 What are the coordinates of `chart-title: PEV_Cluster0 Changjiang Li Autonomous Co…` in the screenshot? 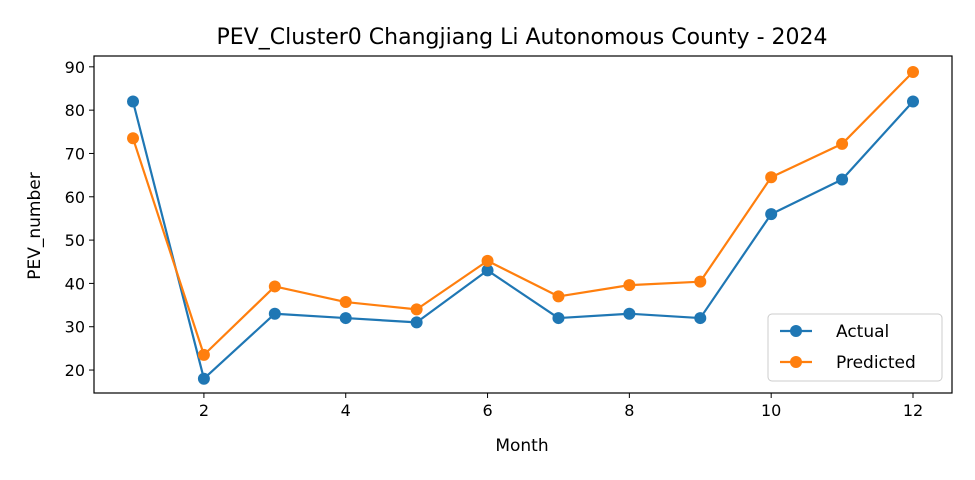 It's located at (522, 37).